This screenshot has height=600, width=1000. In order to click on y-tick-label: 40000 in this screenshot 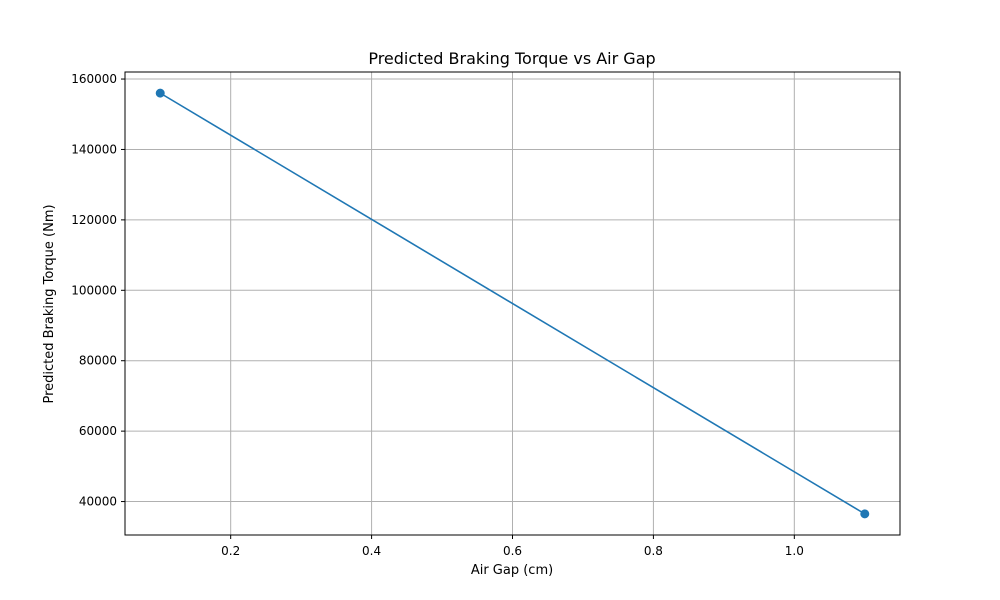, I will do `click(98, 502)`.